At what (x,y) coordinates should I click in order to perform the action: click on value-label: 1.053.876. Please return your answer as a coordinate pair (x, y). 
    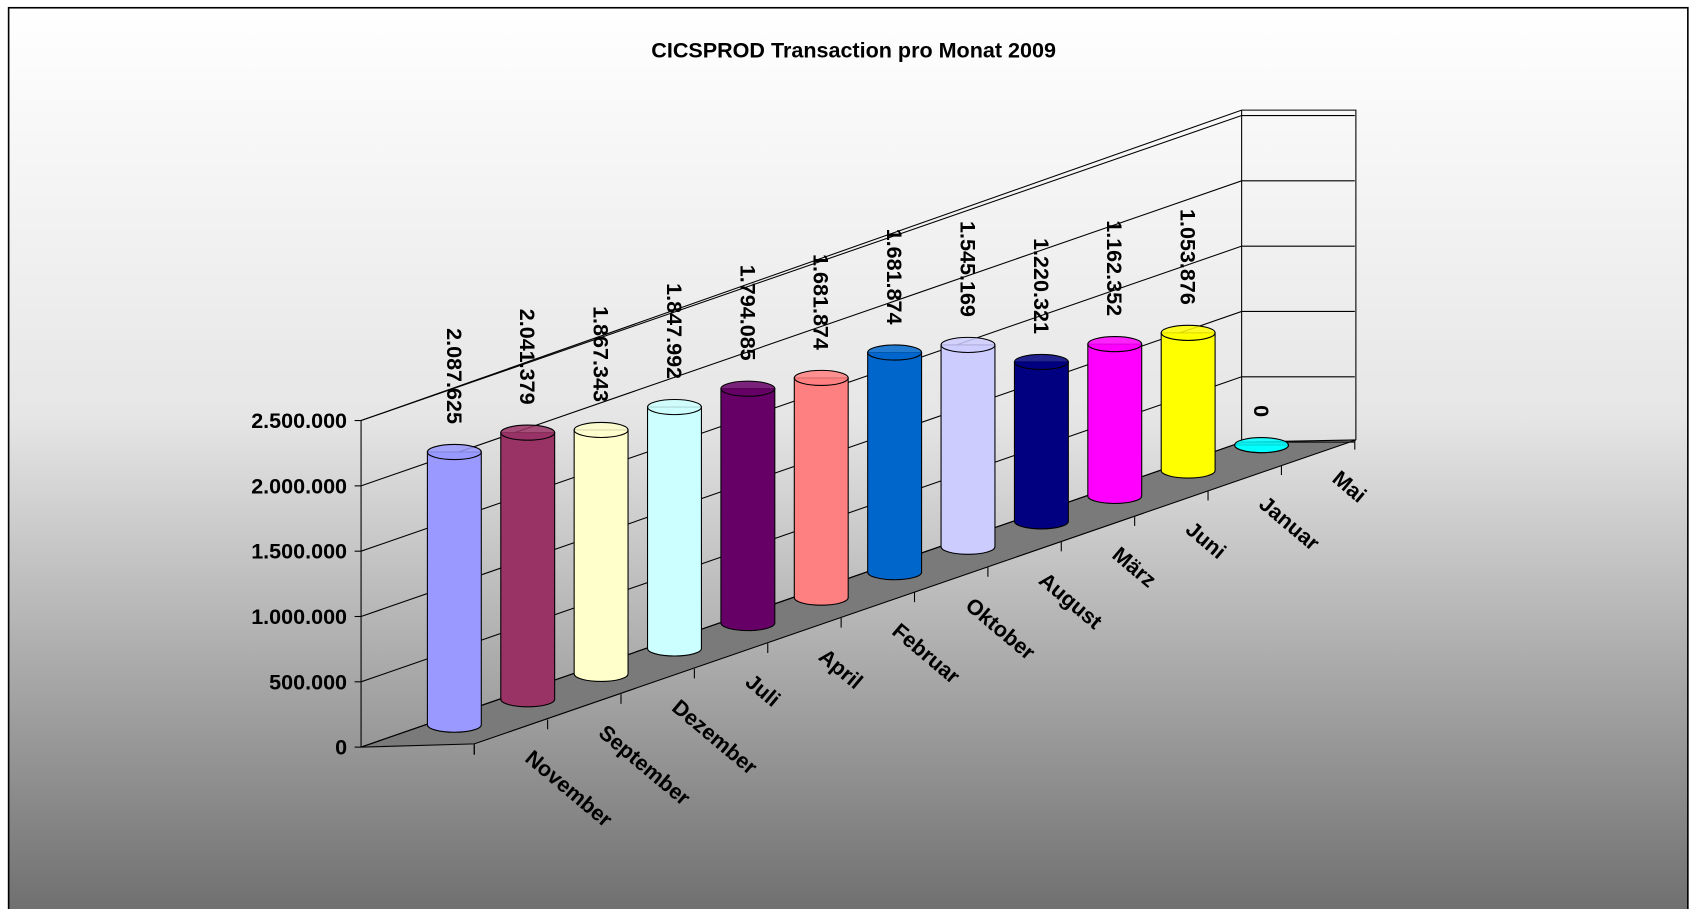
    Looking at the image, I should click on (1188, 257).